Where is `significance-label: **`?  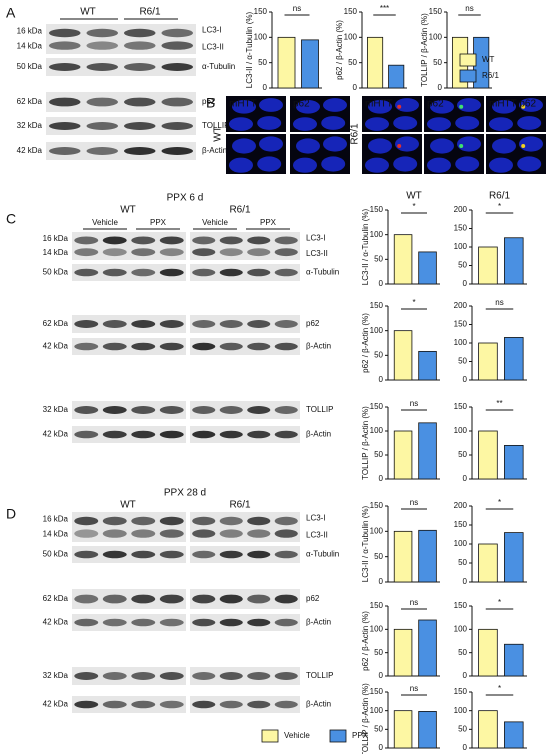 significance-label: ** is located at coordinates (499, 403).